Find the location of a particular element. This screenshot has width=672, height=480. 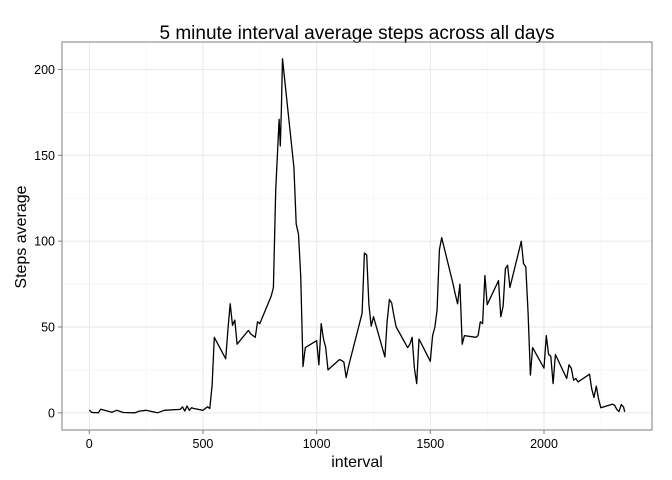

y-tick-label: 200 is located at coordinates (44, 70).